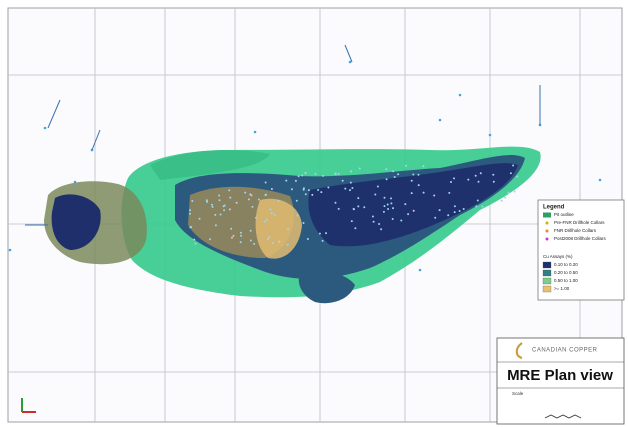  What do you see at coordinates (563, 416) in the screenshot?
I see `scale-bar` at bounding box center [563, 416].